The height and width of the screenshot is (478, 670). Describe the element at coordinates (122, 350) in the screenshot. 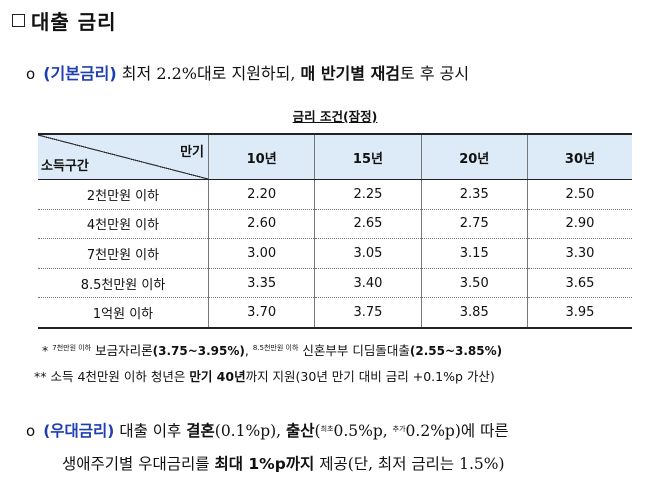

I see `footnote-text-1: 보금자리론` at that location.